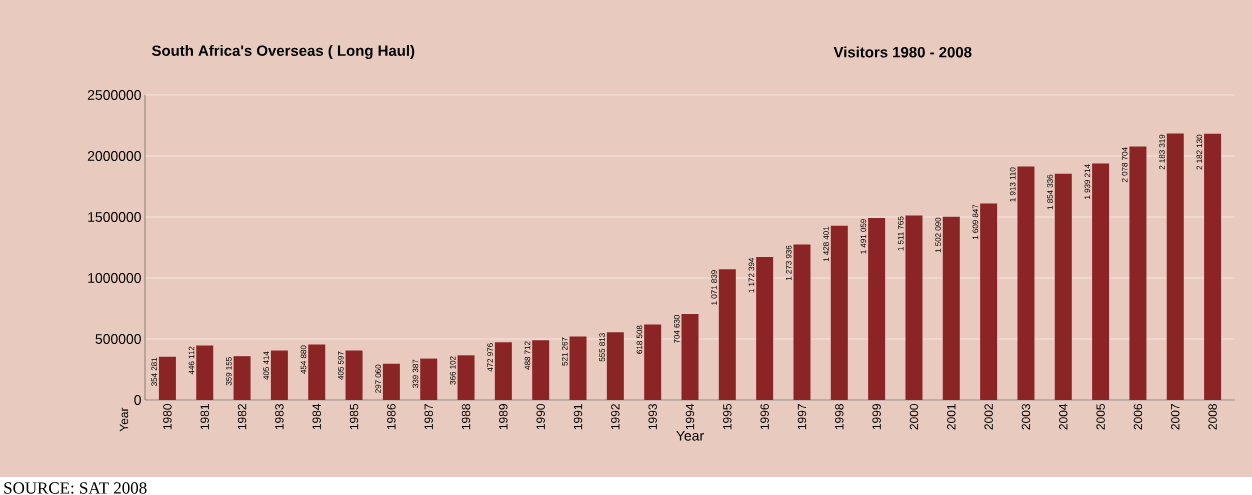  I want to click on x-tick-label: 1994, so click(690, 416).